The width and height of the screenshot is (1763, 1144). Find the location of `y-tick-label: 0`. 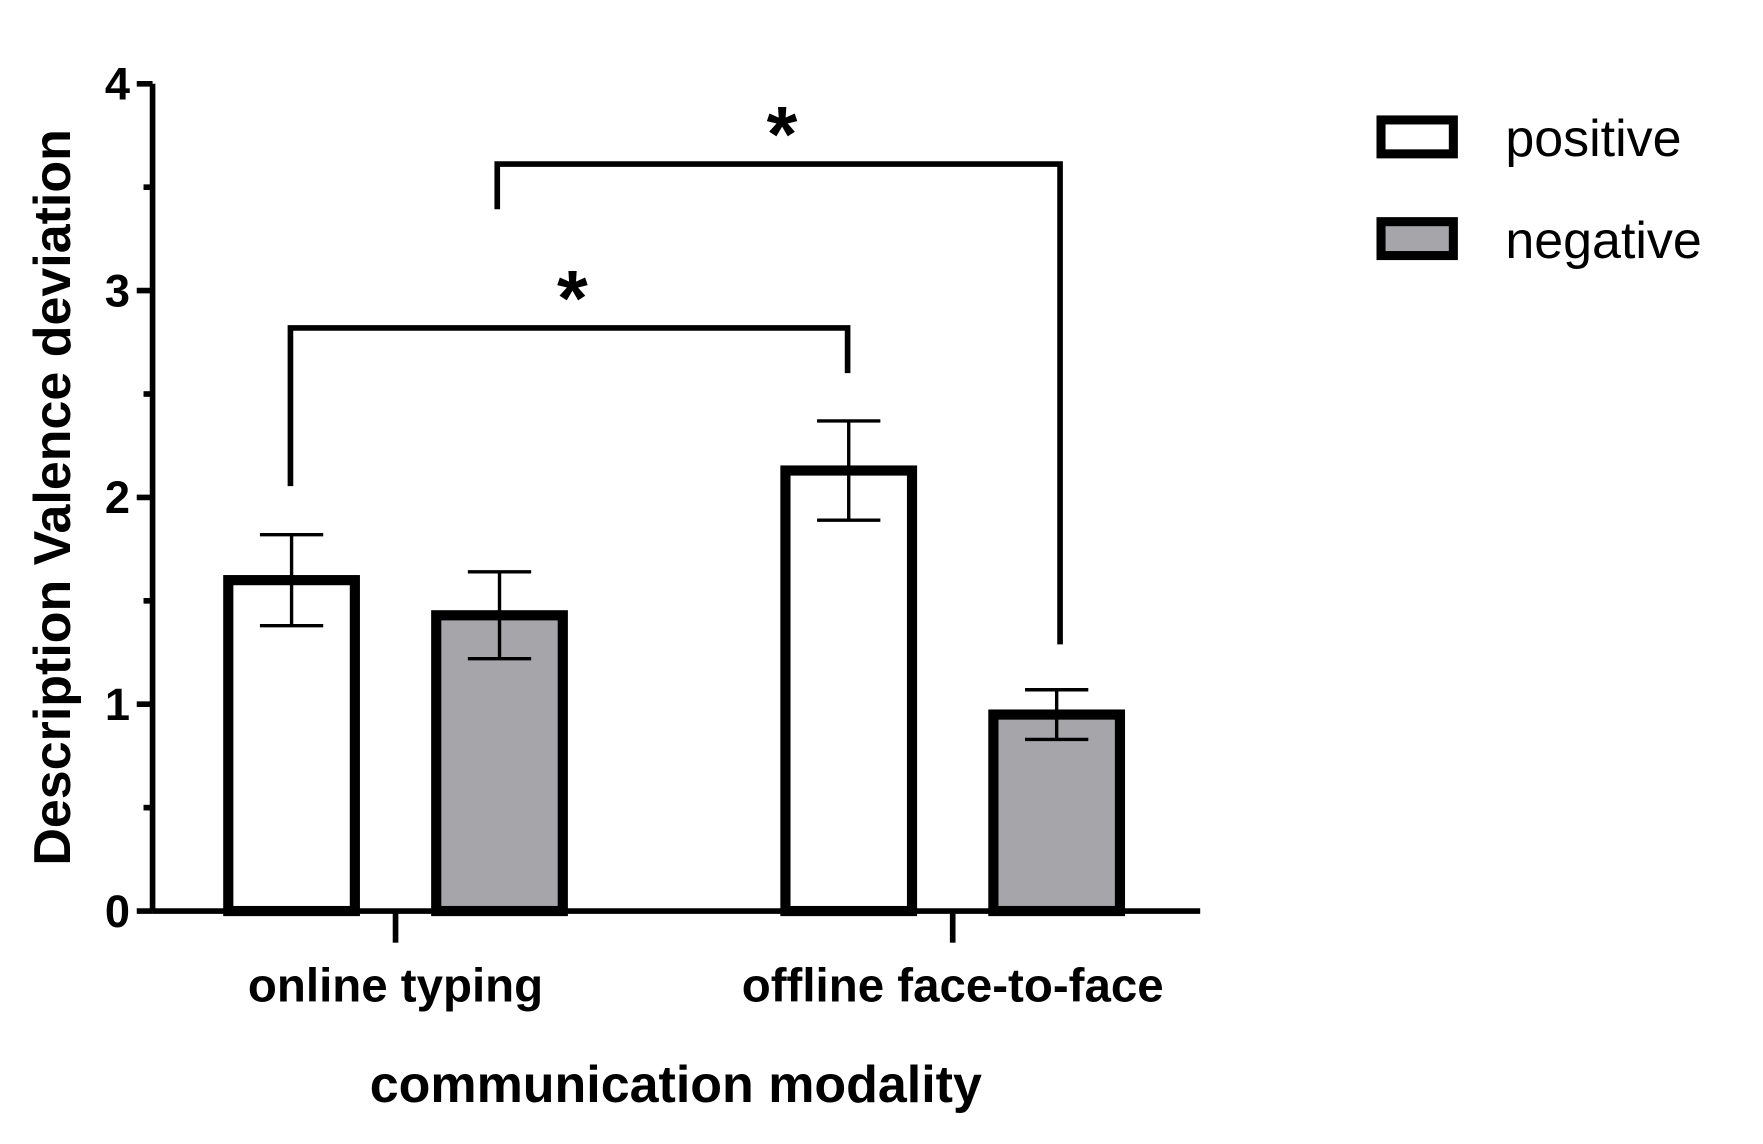

y-tick-label: 0 is located at coordinates (117, 911).